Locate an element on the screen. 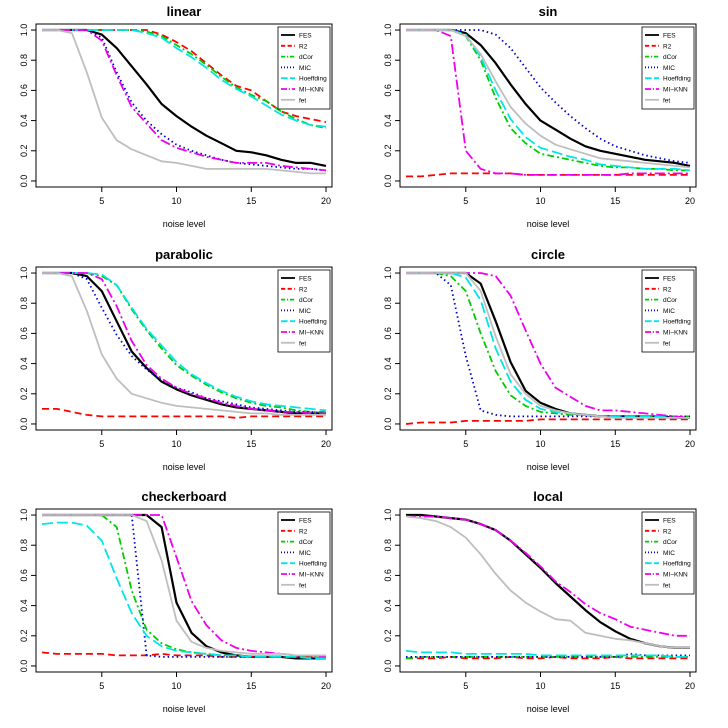 This screenshot has width=728, height=728. chart-title: parabolic is located at coordinates (184, 254).